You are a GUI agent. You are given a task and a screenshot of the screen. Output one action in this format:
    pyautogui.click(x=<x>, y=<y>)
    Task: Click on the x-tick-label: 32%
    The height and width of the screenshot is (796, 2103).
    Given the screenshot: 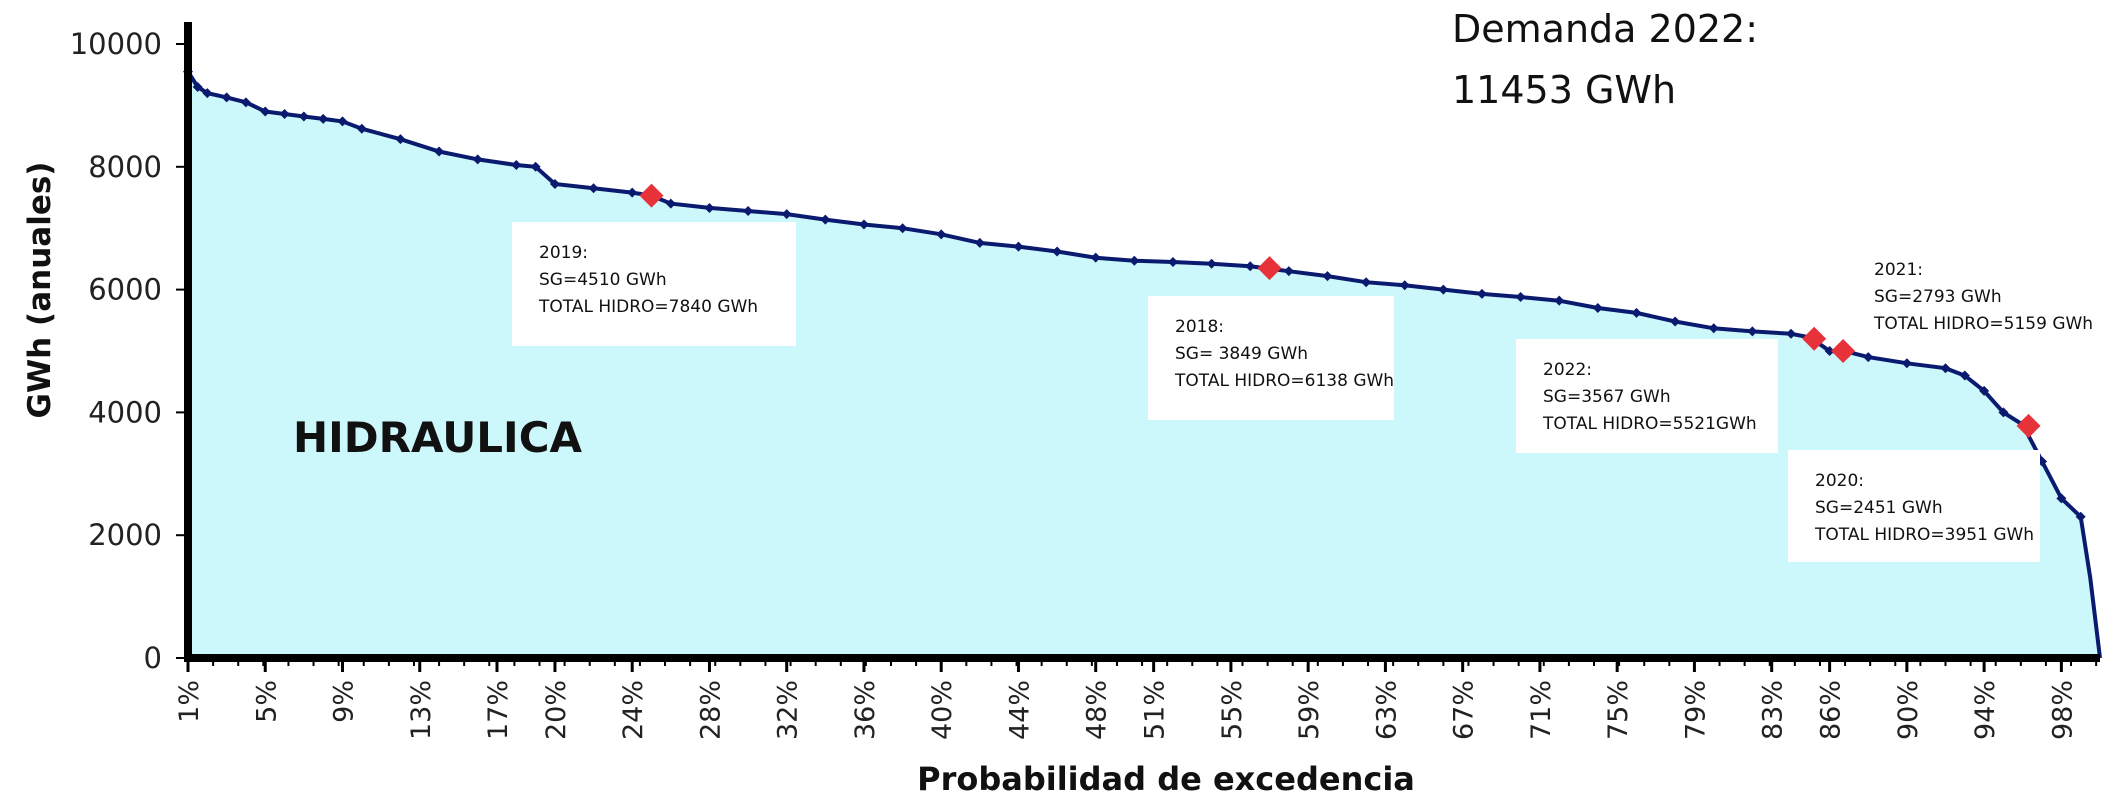 What is the action you would take?
    pyautogui.click(x=788, y=710)
    